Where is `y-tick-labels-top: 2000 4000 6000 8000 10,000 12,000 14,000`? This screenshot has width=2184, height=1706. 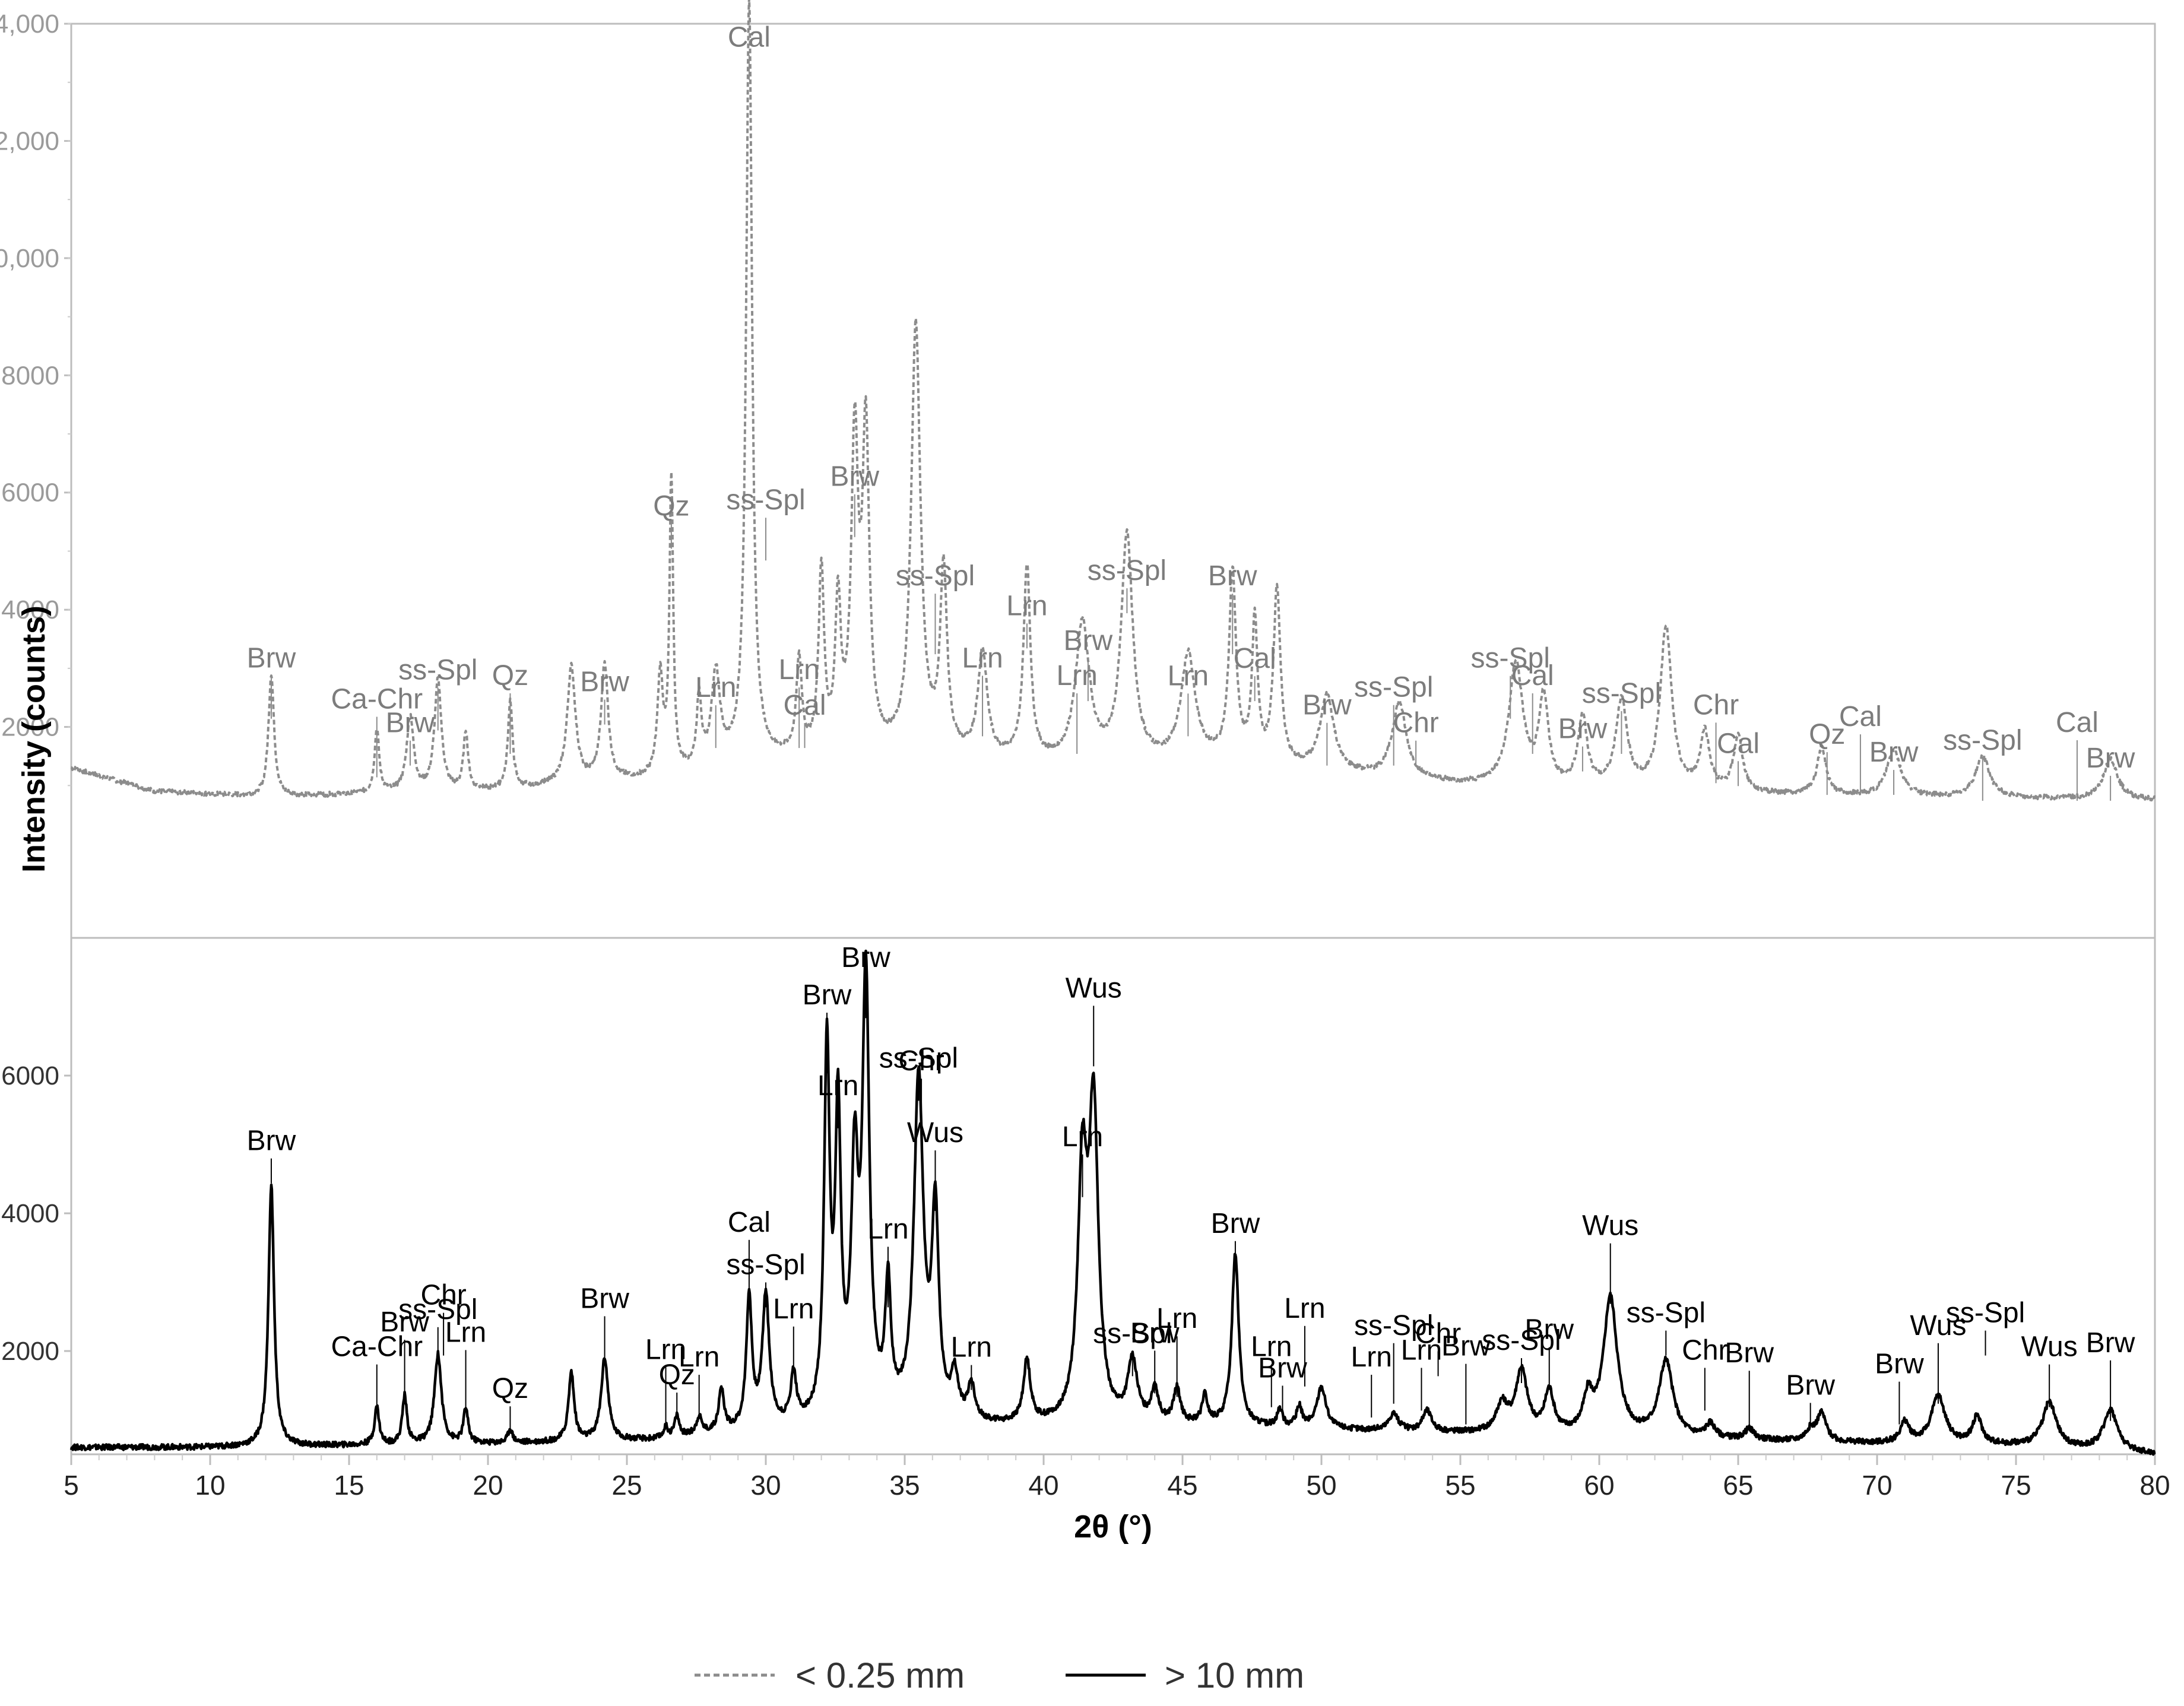 y-tick-labels-top: 2000 4000 6000 8000 10,000 12,000 14,000 is located at coordinates (29, 375).